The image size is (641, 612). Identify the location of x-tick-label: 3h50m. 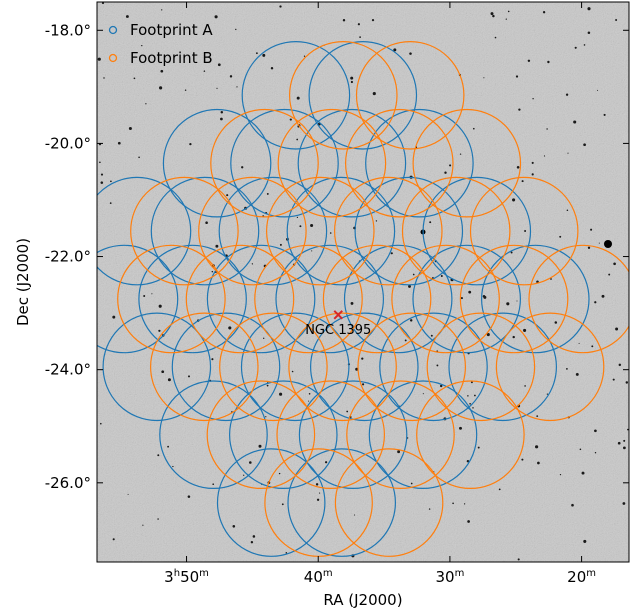
(186, 577).